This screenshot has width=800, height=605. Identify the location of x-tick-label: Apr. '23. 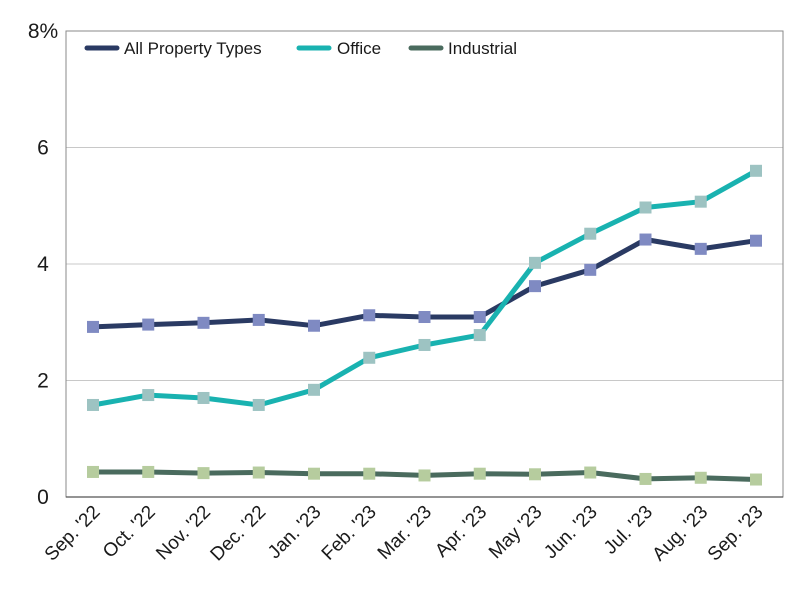
(461, 532).